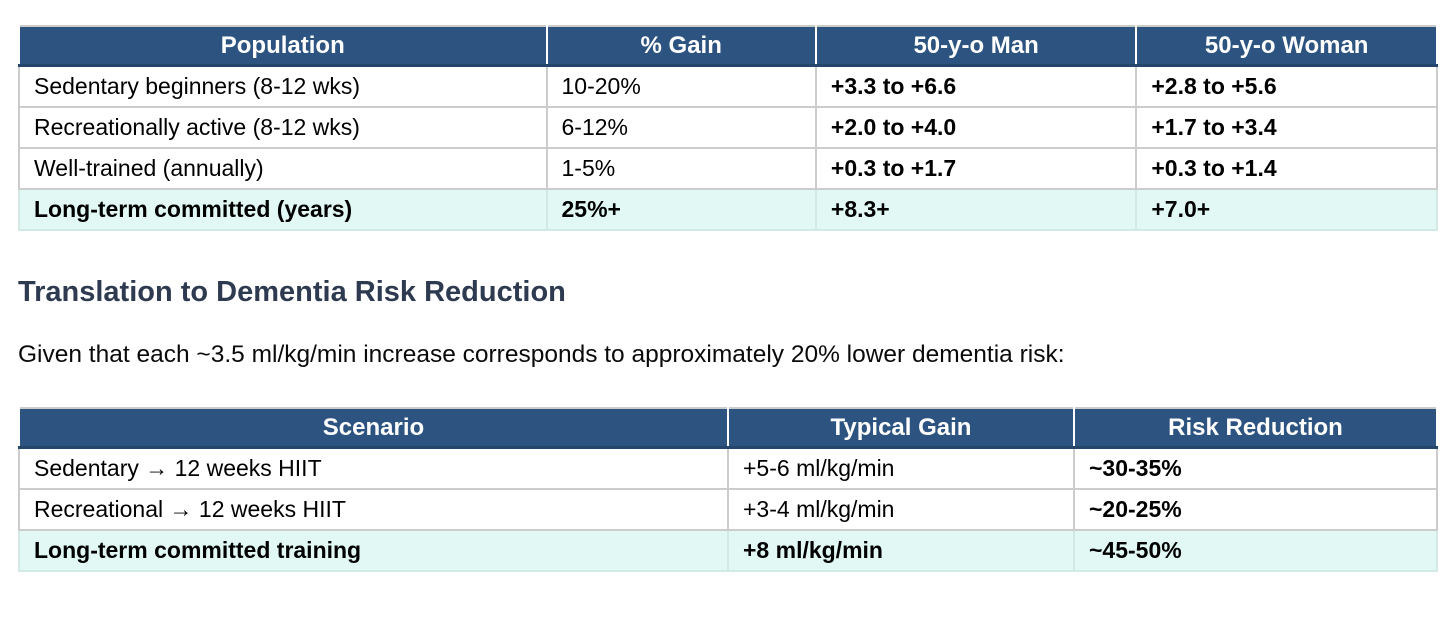 The width and height of the screenshot is (1456, 622). I want to click on table-header-row: Scenario Typical Gain Risk Reduction, so click(728, 428).